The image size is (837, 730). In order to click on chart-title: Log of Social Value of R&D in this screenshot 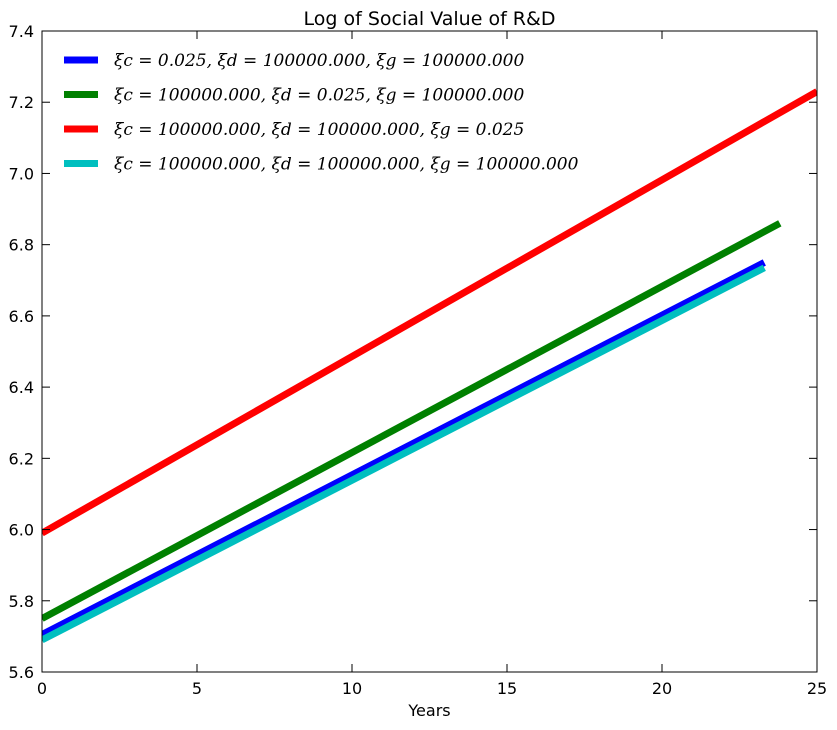, I will do `click(430, 19)`.